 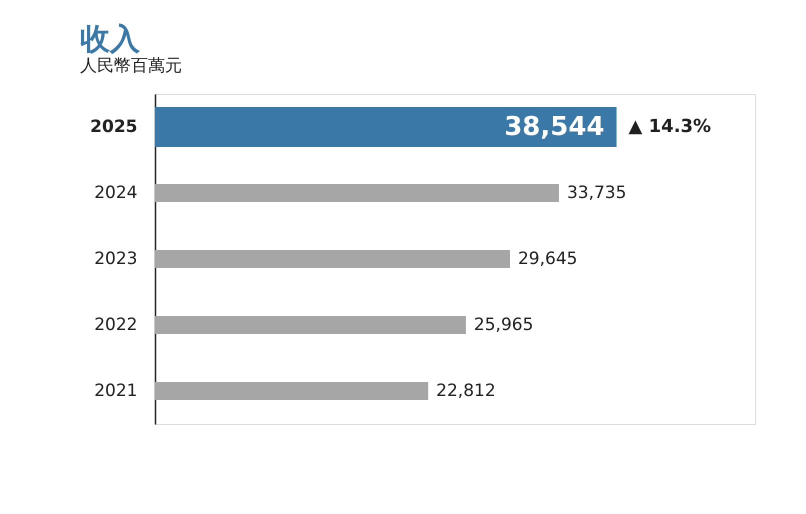 I want to click on y-tick-label: 2022, so click(x=116, y=325).